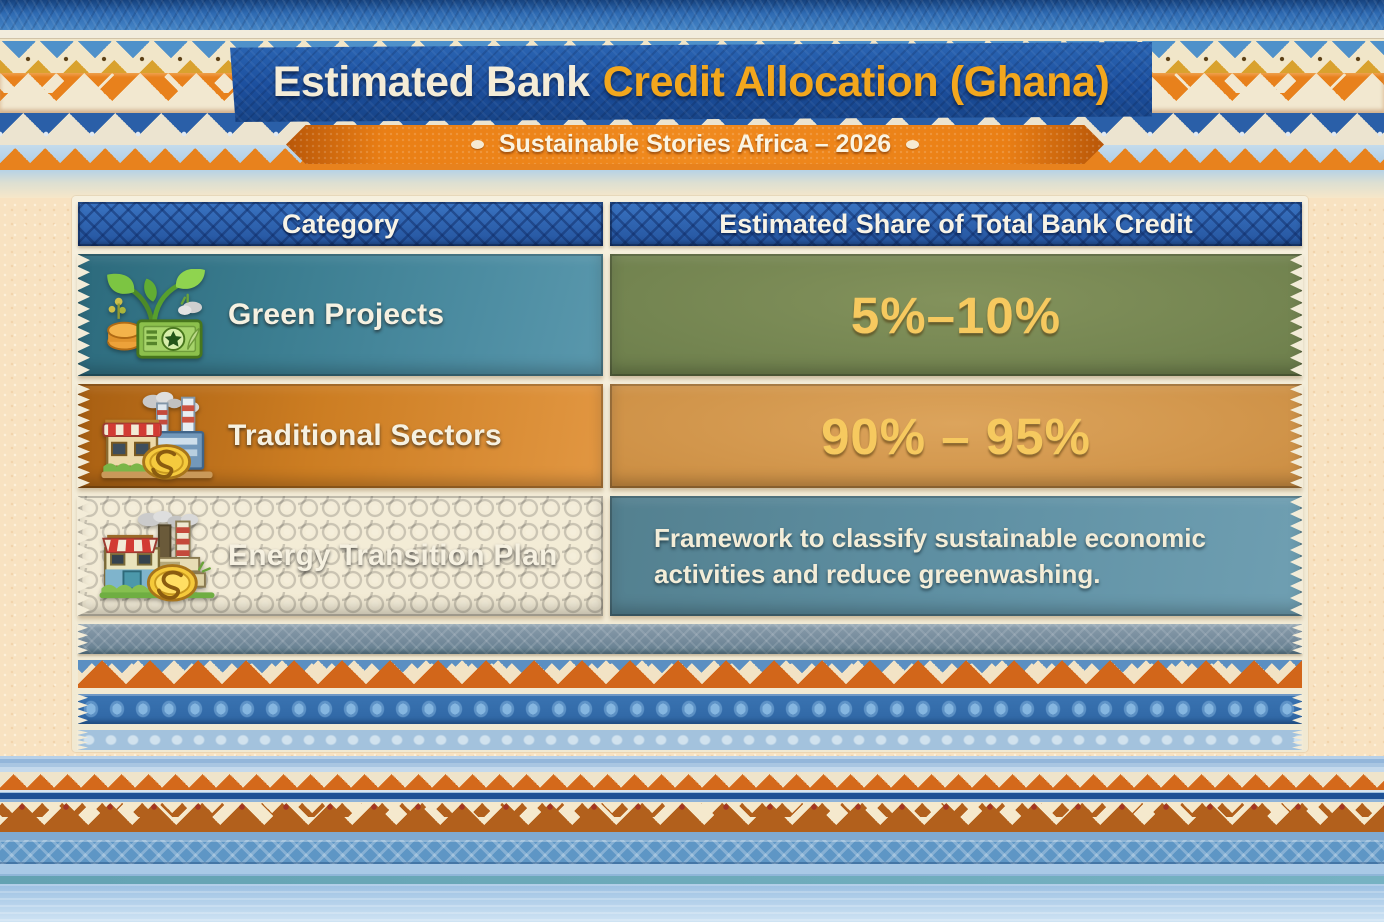  I want to click on table-row-green-projects-category: Green Projects, so click(340, 315).